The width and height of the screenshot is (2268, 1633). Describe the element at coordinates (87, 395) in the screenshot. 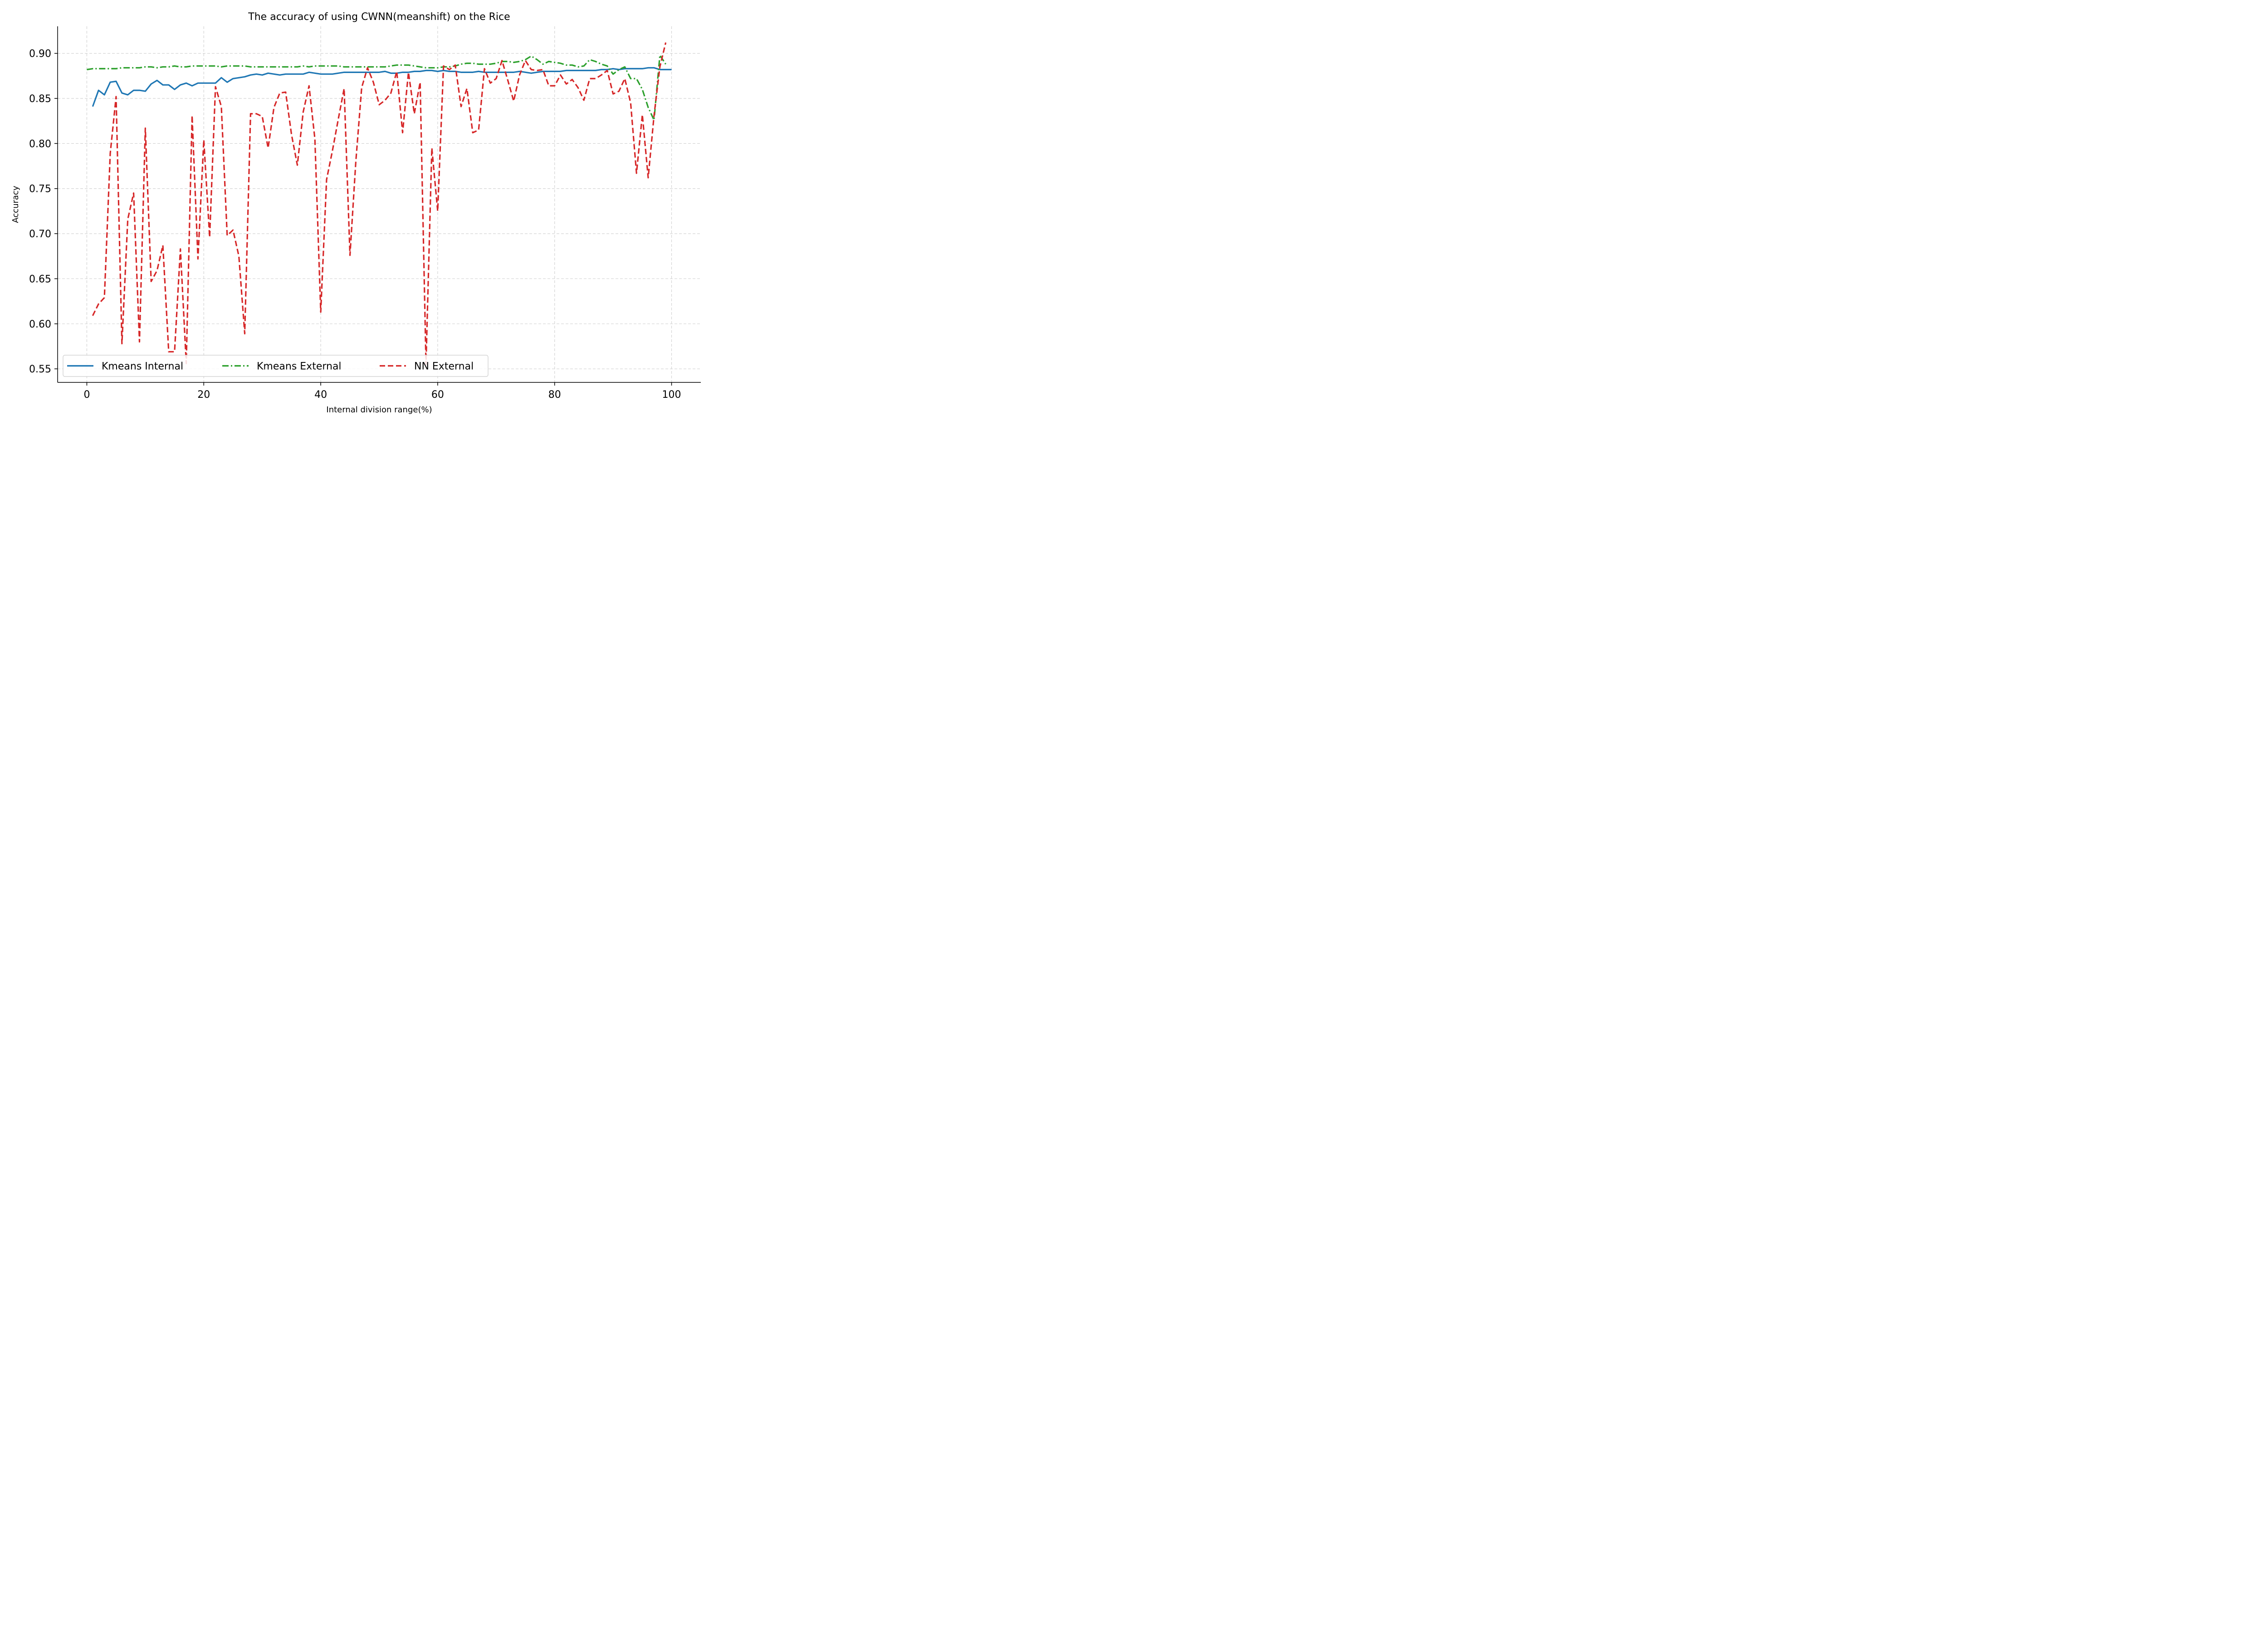

I see `x-tick-label: 0` at that location.